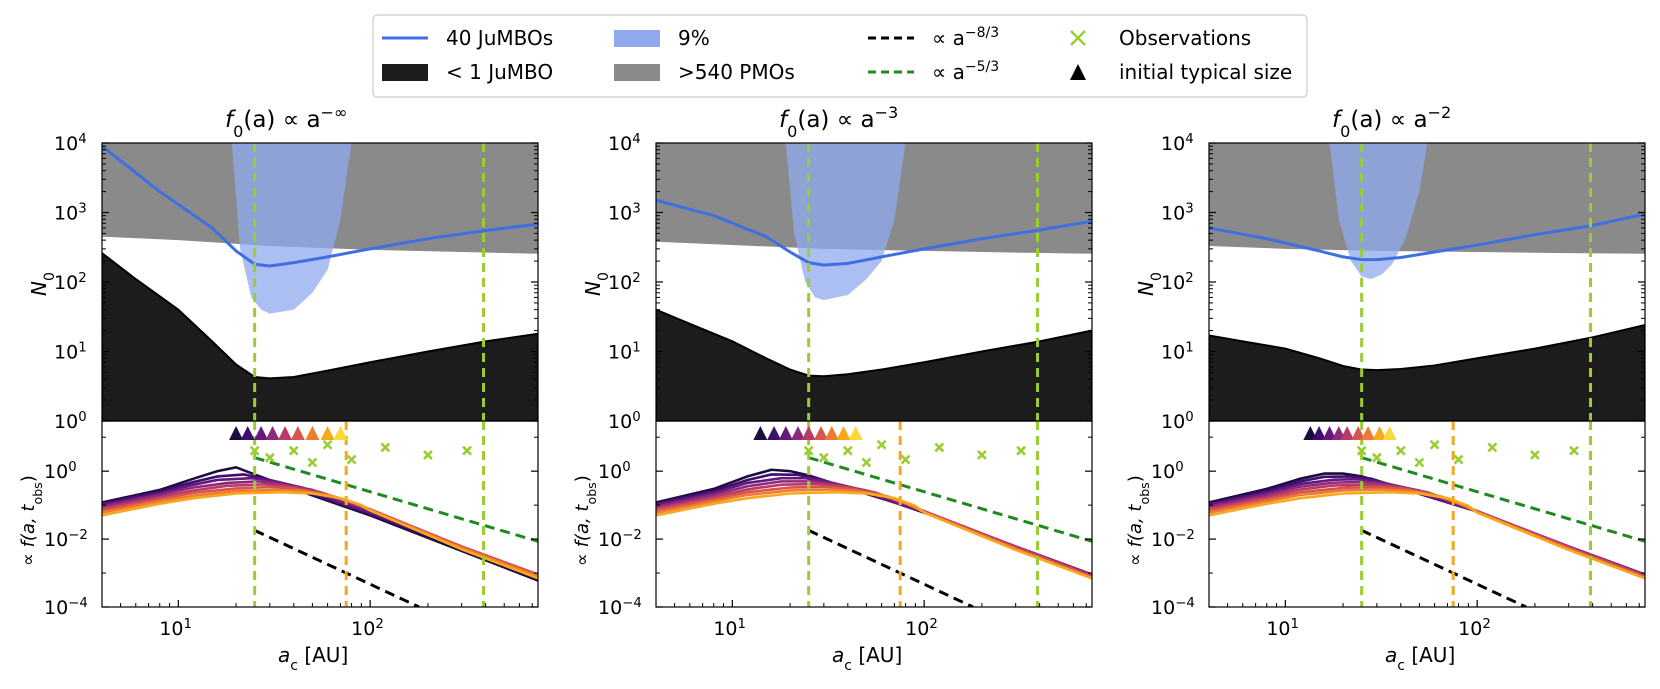  What do you see at coordinates (585, 520) in the screenshot?
I see `y-axis-label-bottom: ∝ f(a, tobs)` at bounding box center [585, 520].